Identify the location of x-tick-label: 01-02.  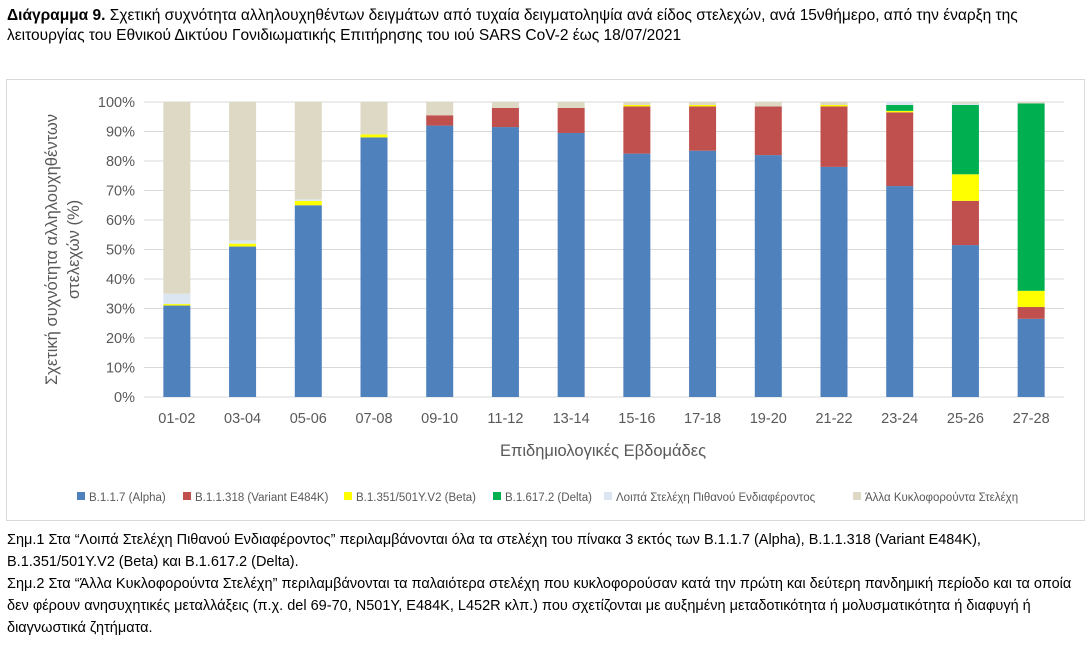
(176, 419).